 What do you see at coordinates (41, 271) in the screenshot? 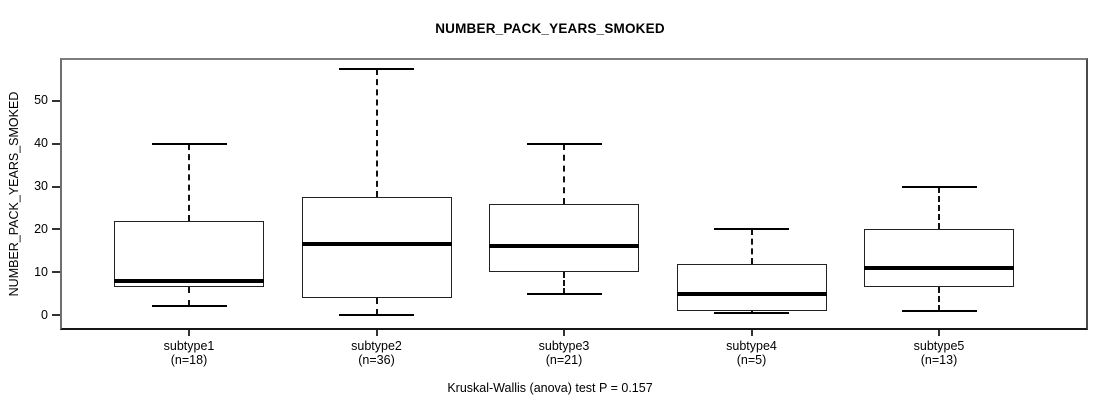
I see `y-tick-label: 10` at bounding box center [41, 271].